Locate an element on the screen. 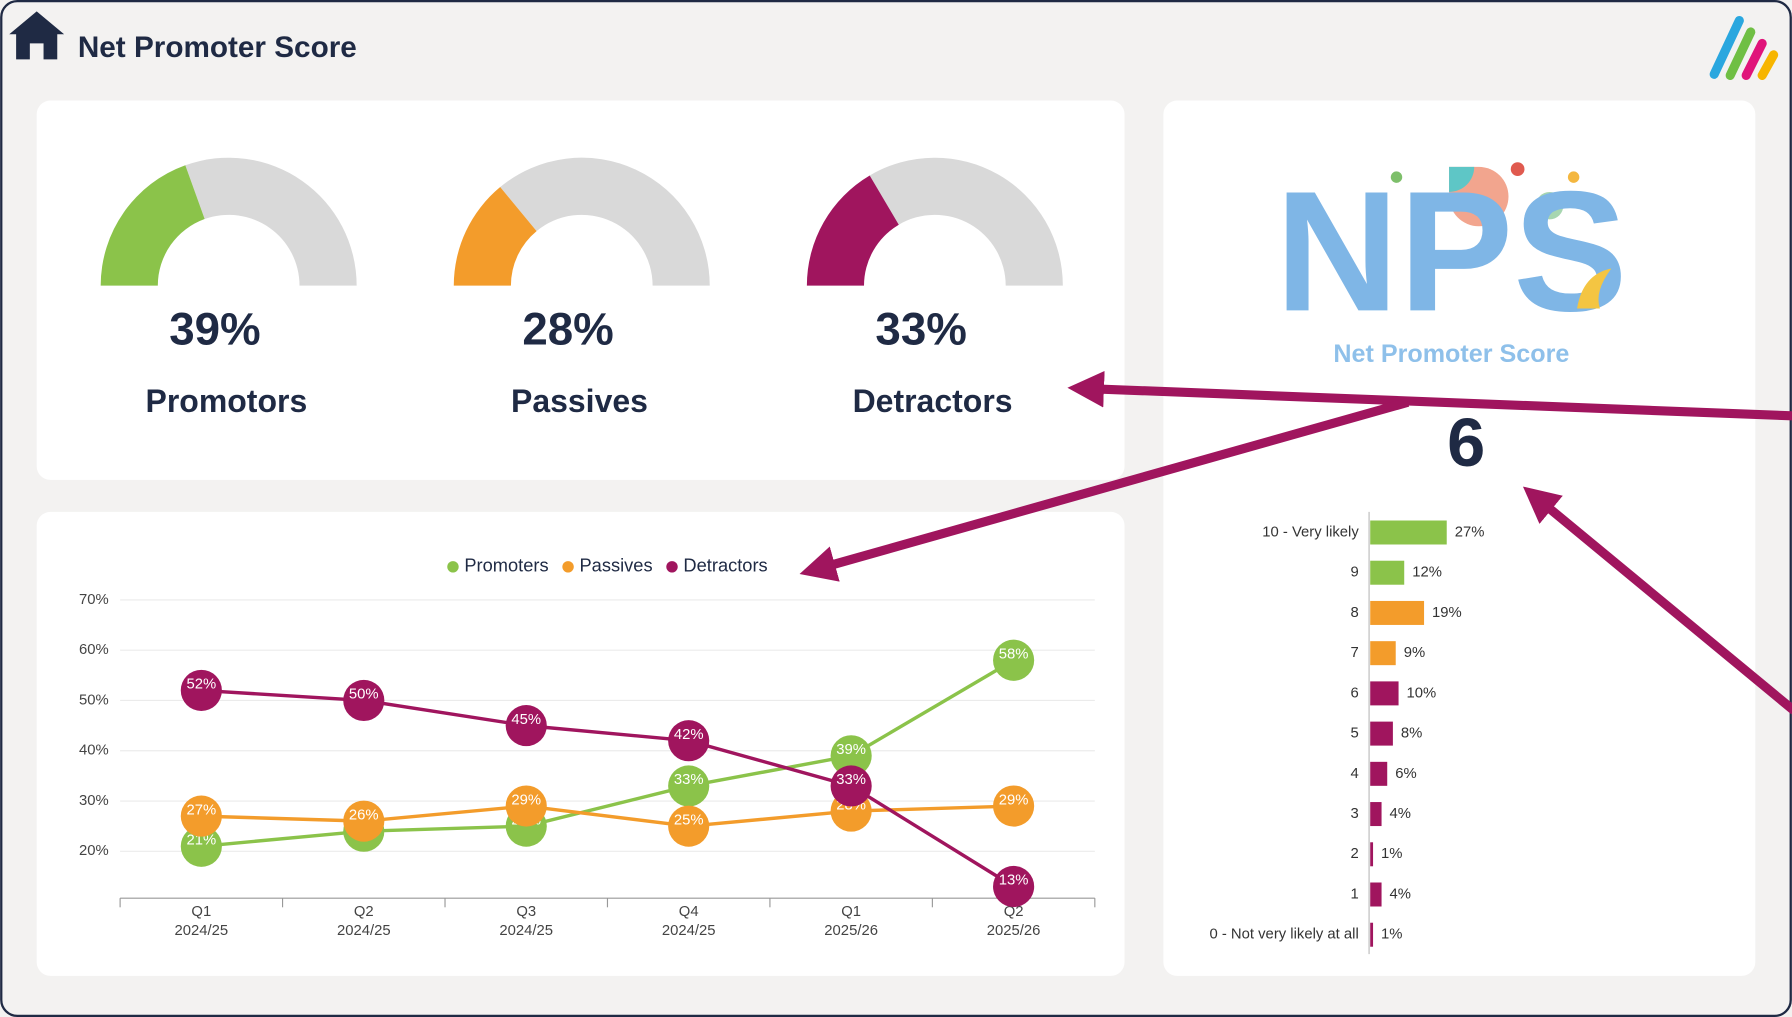 Image resolution: width=1792 pixels, height=1017 pixels. legend: Promoters Passives Detractors is located at coordinates (607, 565).